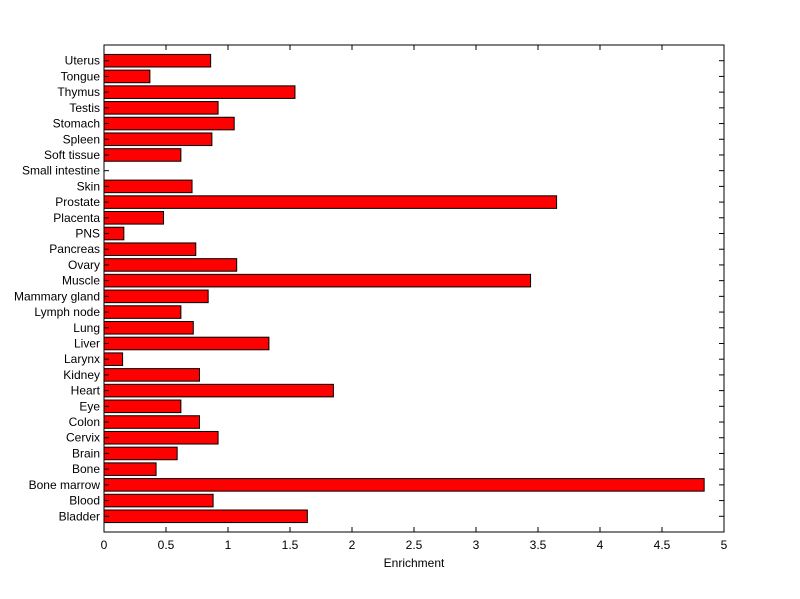  Describe the element at coordinates (157, 60) in the screenshot. I see `bar-uterus` at that location.